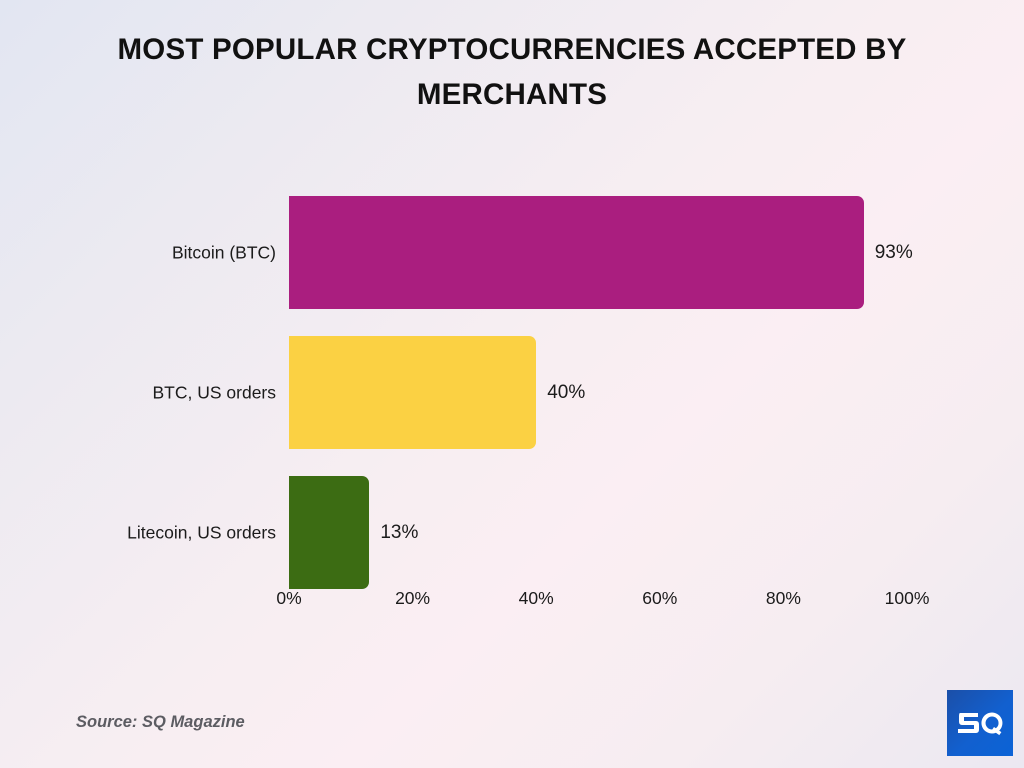 The width and height of the screenshot is (1024, 768). I want to click on sq-magazine-logo, so click(980, 723).